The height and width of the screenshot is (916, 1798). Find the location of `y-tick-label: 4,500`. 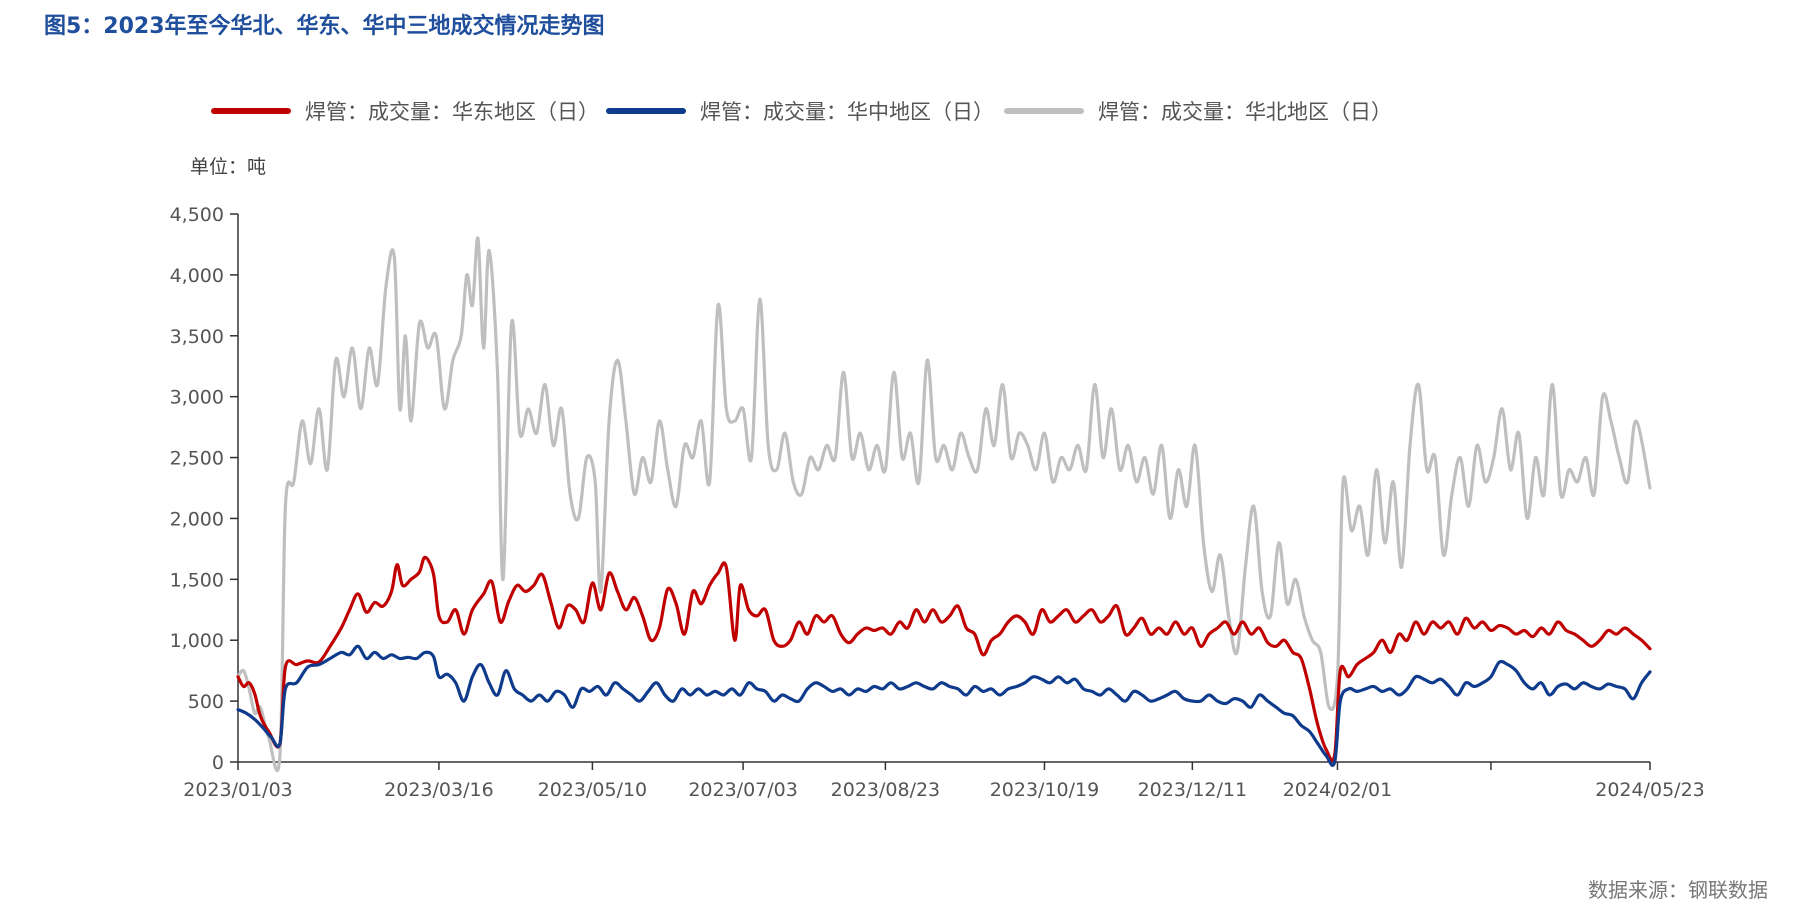

y-tick-label: 4,500 is located at coordinates (197, 215).